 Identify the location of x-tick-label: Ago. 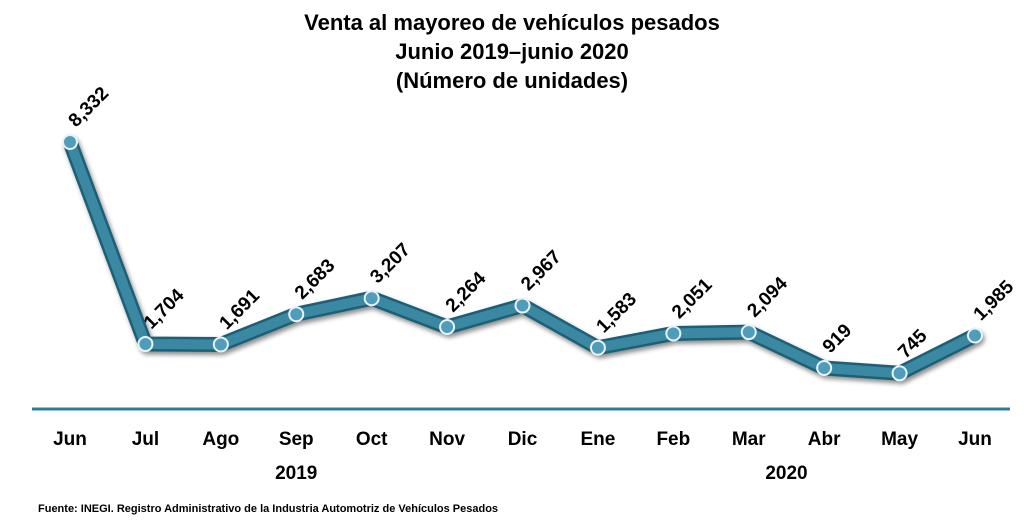
(220, 439).